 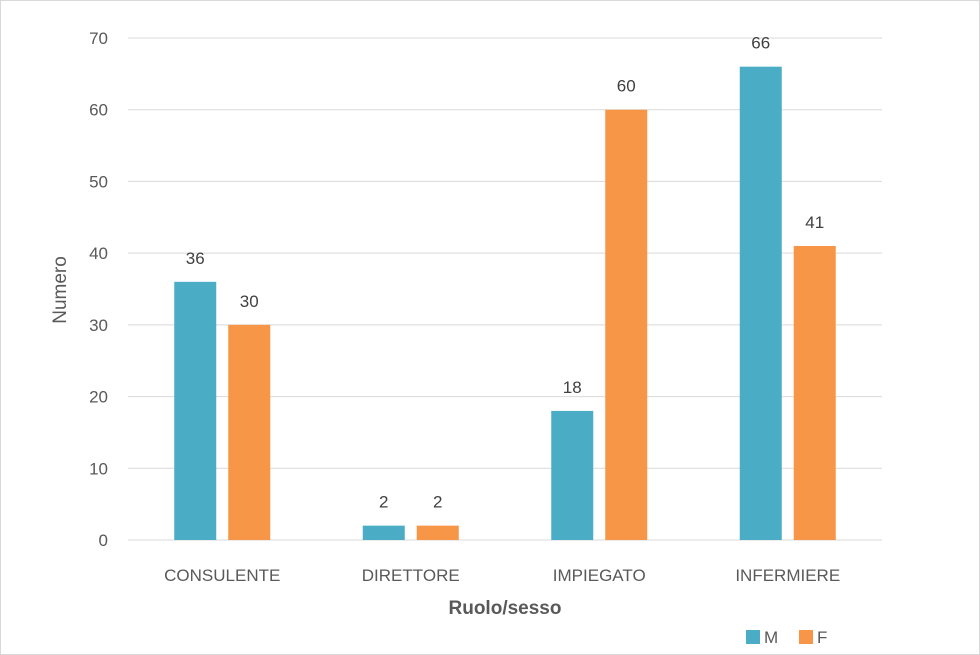 I want to click on y-tick-label: 60, so click(x=98, y=110).